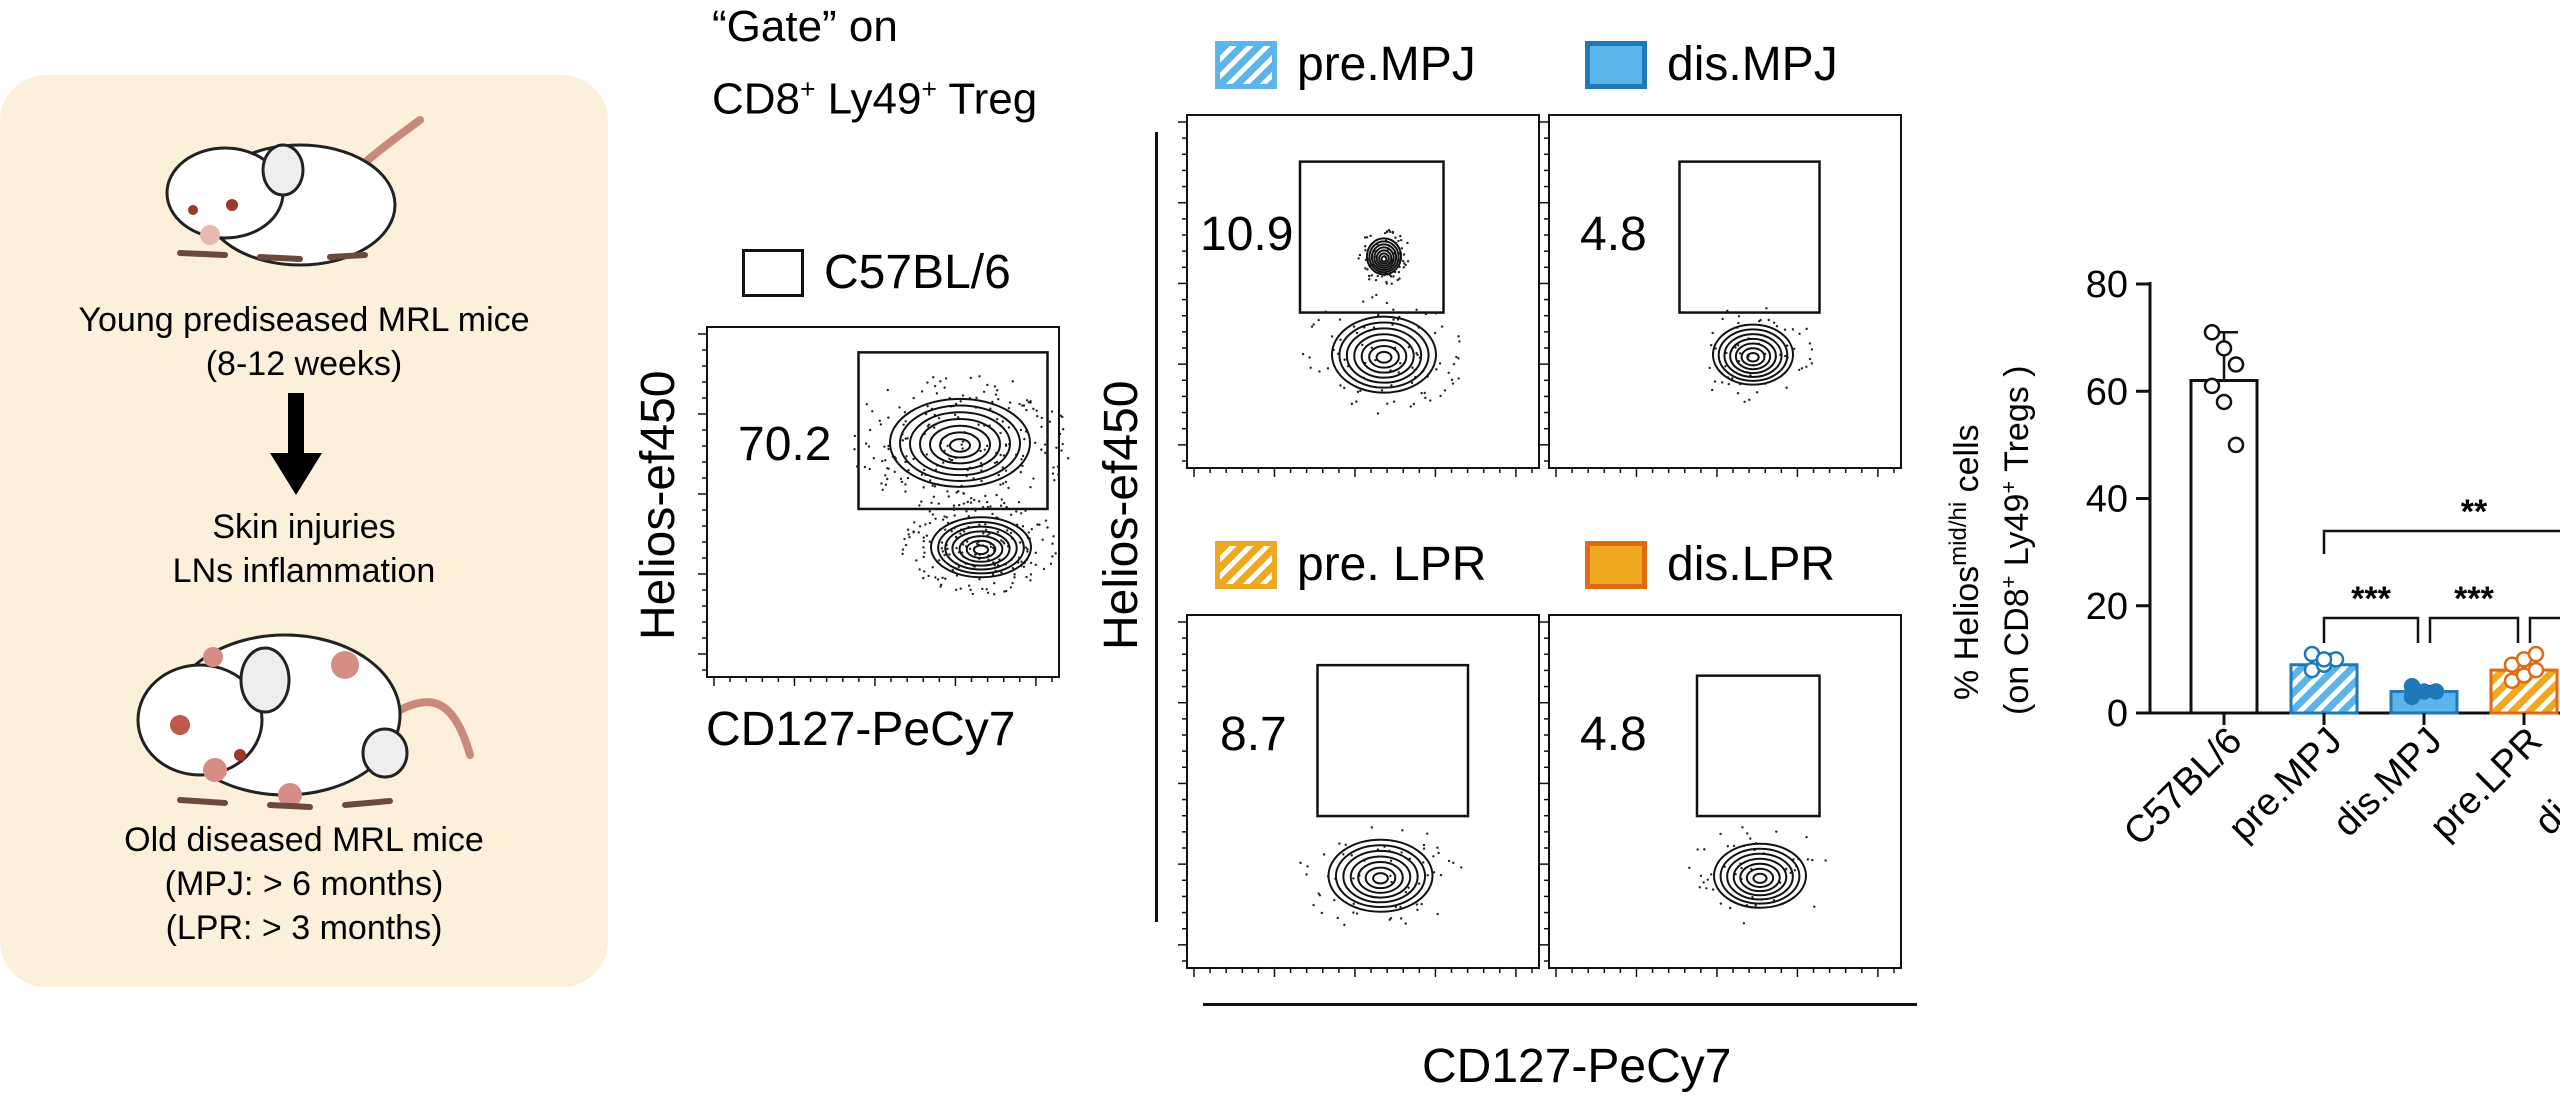  I want to click on y-tick-label-40: 40, so click(2107, 500).